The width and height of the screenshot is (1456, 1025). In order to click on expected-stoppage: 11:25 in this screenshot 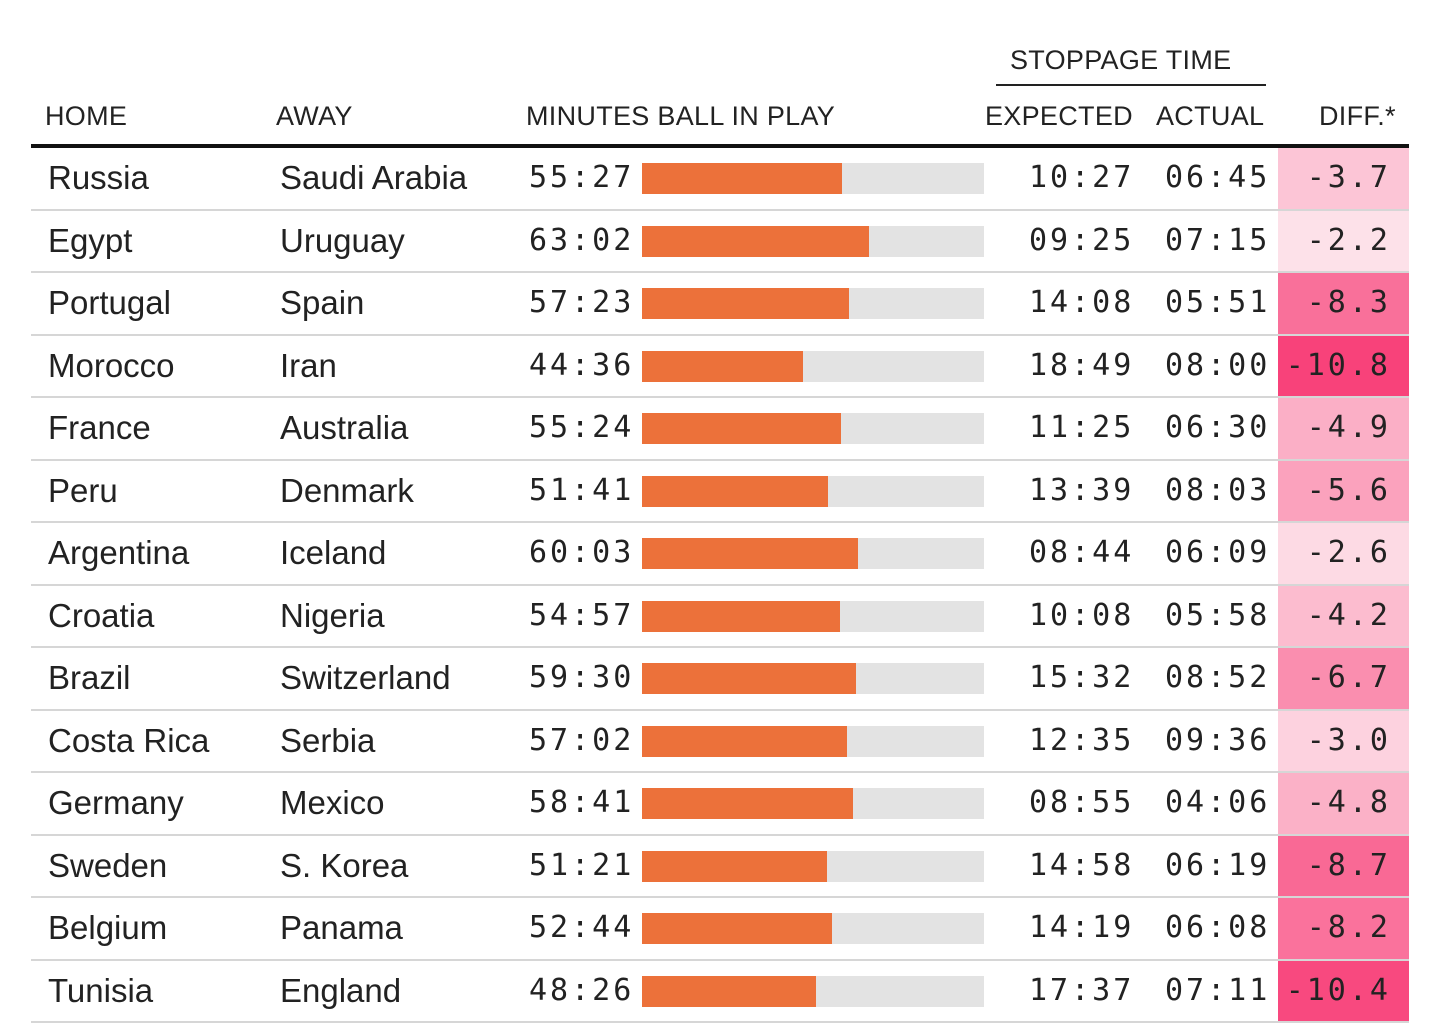, I will do `click(1082, 427)`.